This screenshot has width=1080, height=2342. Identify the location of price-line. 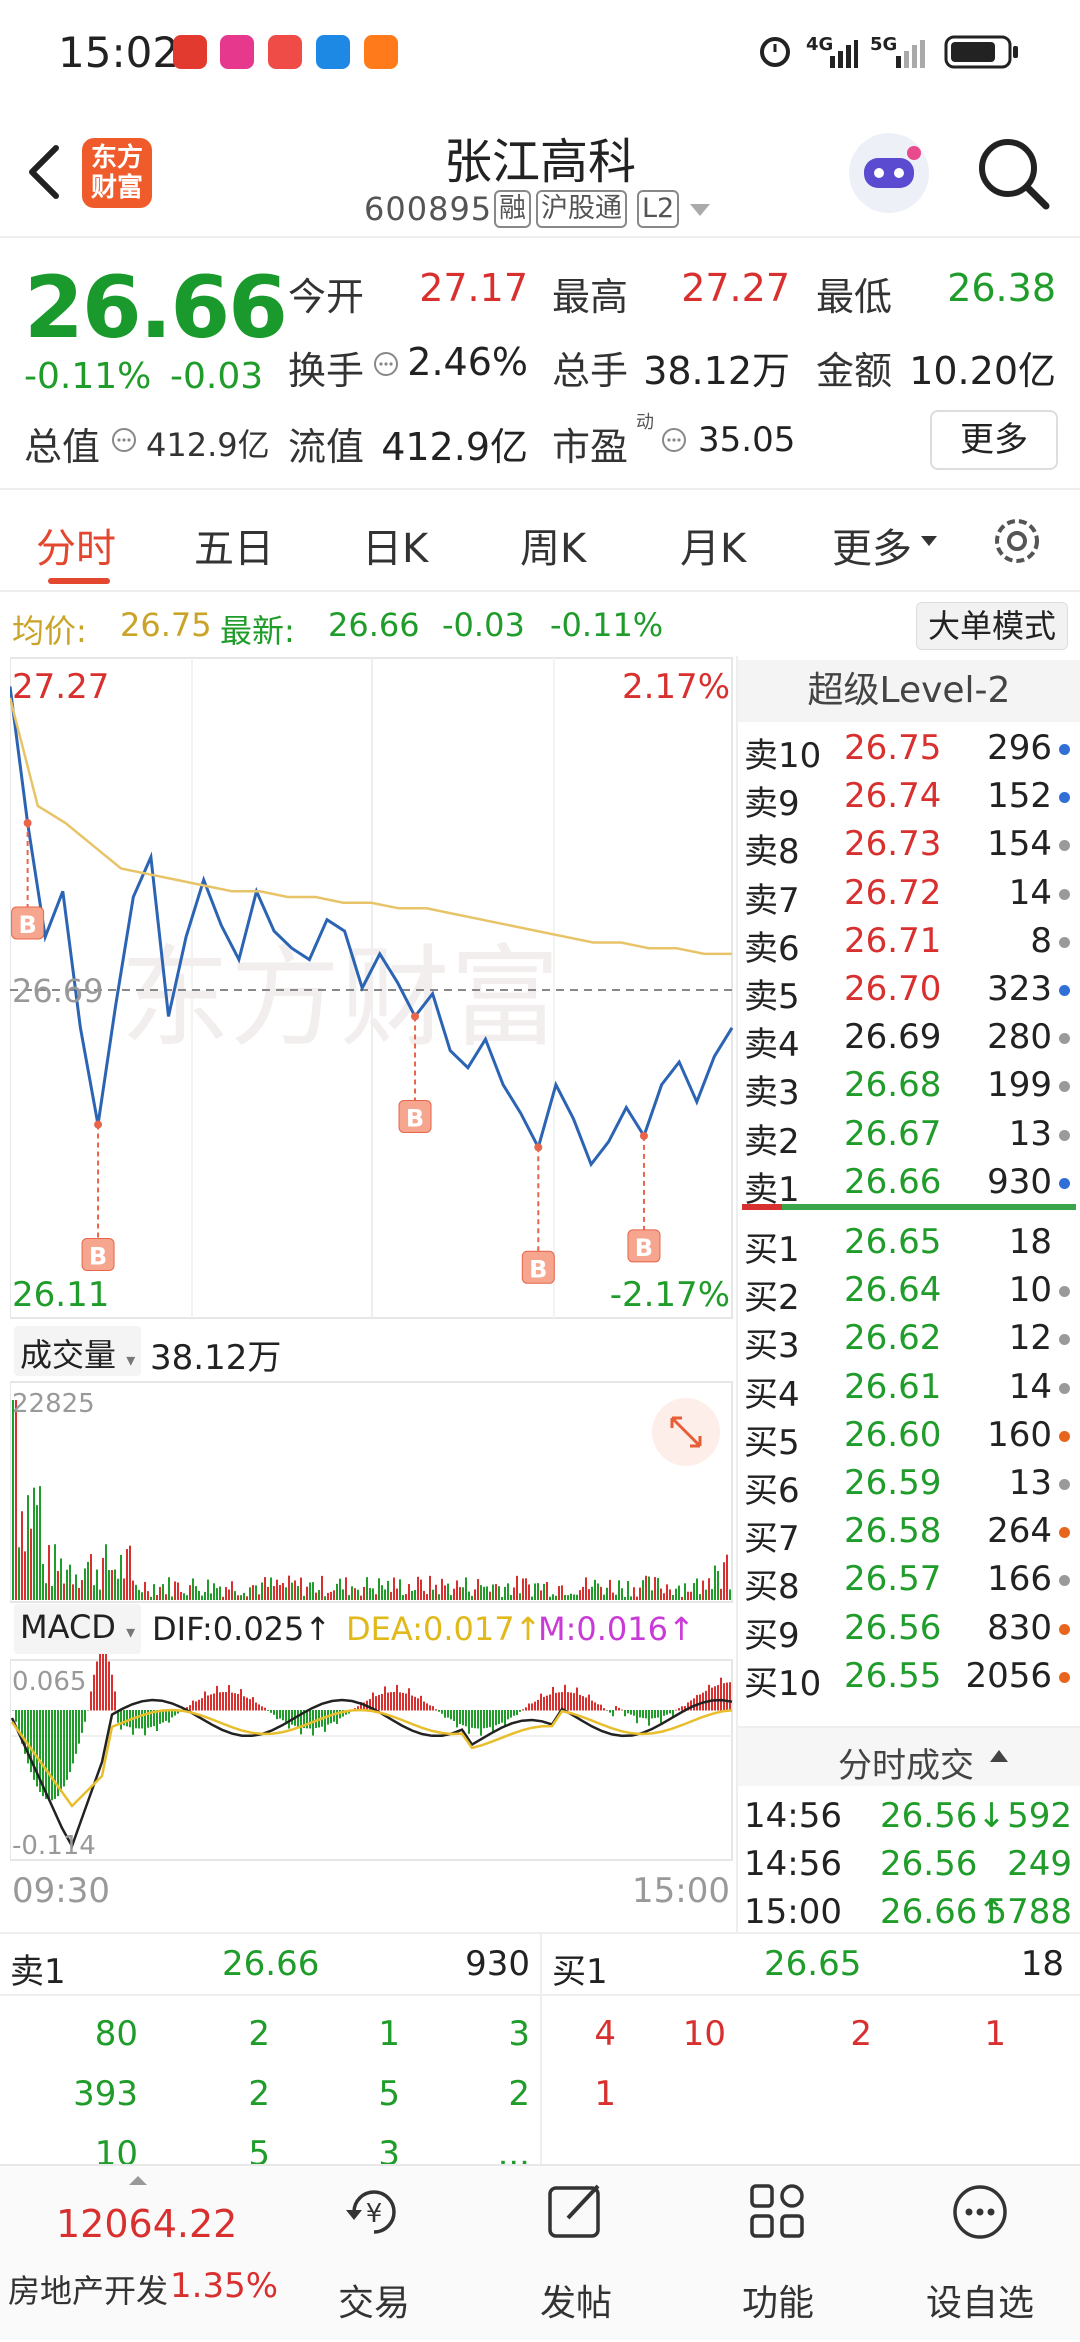
(372, 927).